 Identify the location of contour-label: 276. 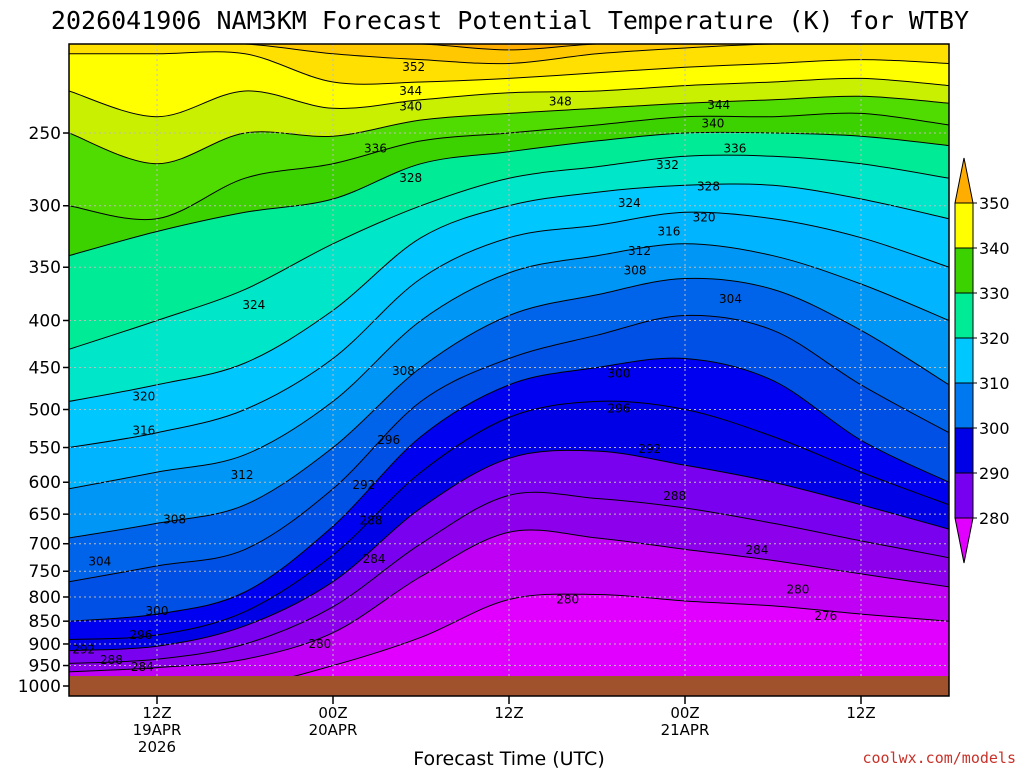
(825, 616).